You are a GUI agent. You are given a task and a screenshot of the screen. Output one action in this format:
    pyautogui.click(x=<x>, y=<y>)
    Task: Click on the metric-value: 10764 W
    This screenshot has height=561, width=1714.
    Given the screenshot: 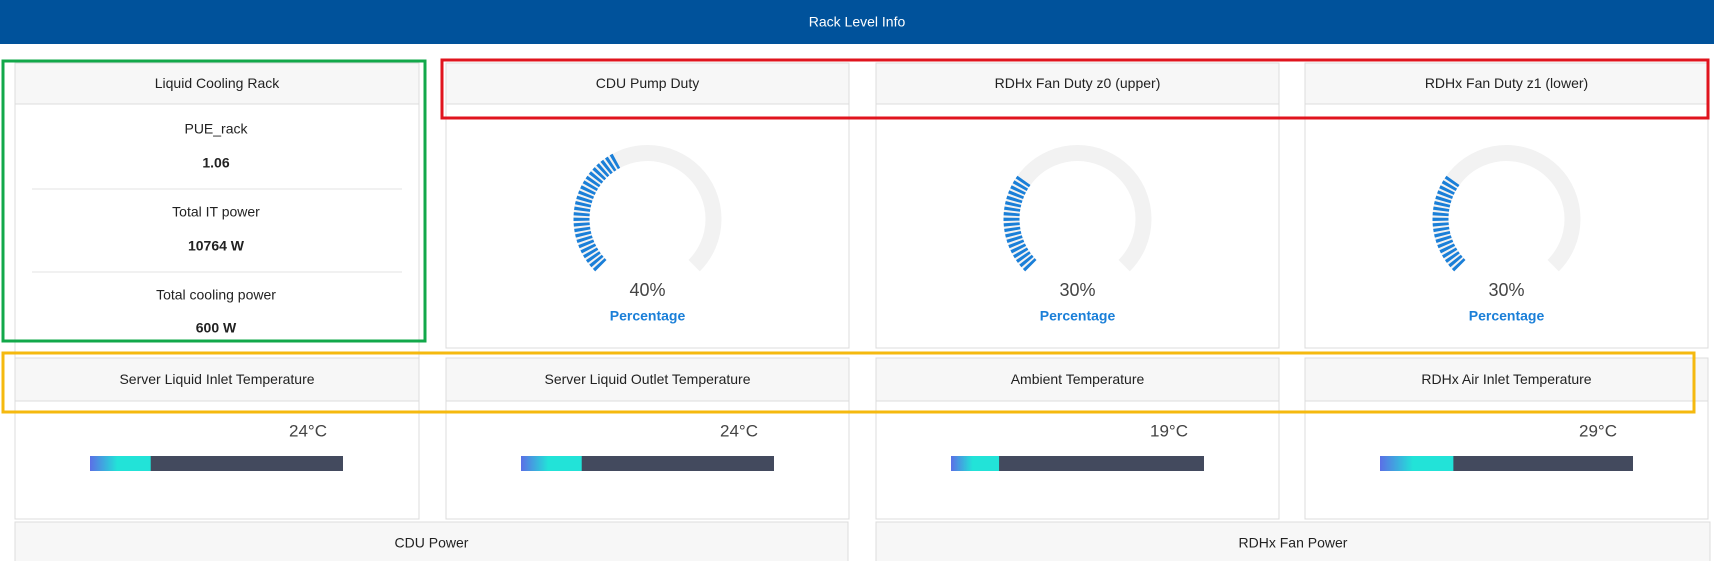 What is the action you would take?
    pyautogui.click(x=216, y=246)
    